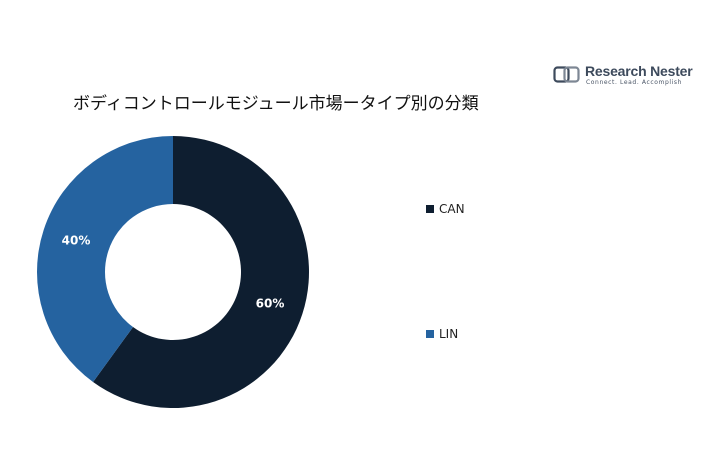  Describe the element at coordinates (634, 82) in the screenshot. I see `logo-tagline: Connect. Lead. Accomplish` at that location.